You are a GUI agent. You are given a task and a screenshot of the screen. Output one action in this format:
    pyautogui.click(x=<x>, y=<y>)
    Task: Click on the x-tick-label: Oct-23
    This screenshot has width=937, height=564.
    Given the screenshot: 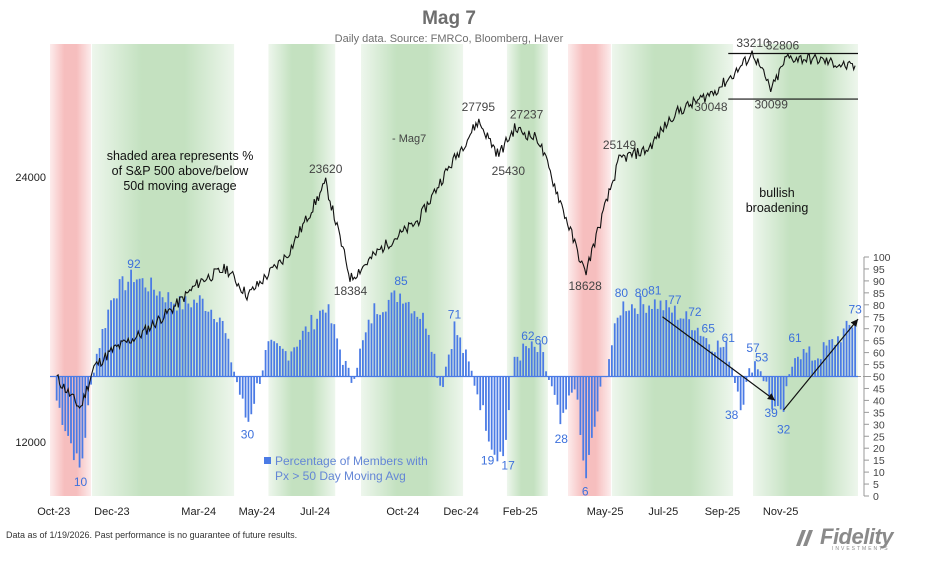 What is the action you would take?
    pyautogui.click(x=53, y=512)
    